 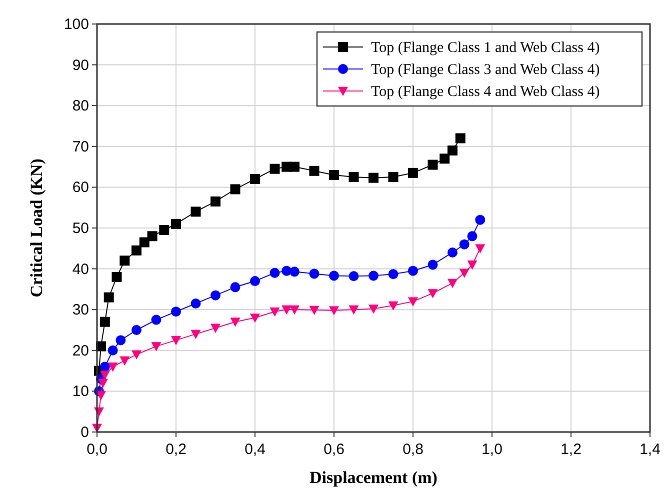 What do you see at coordinates (80, 269) in the screenshot?
I see `y-tick-label: 40` at bounding box center [80, 269].